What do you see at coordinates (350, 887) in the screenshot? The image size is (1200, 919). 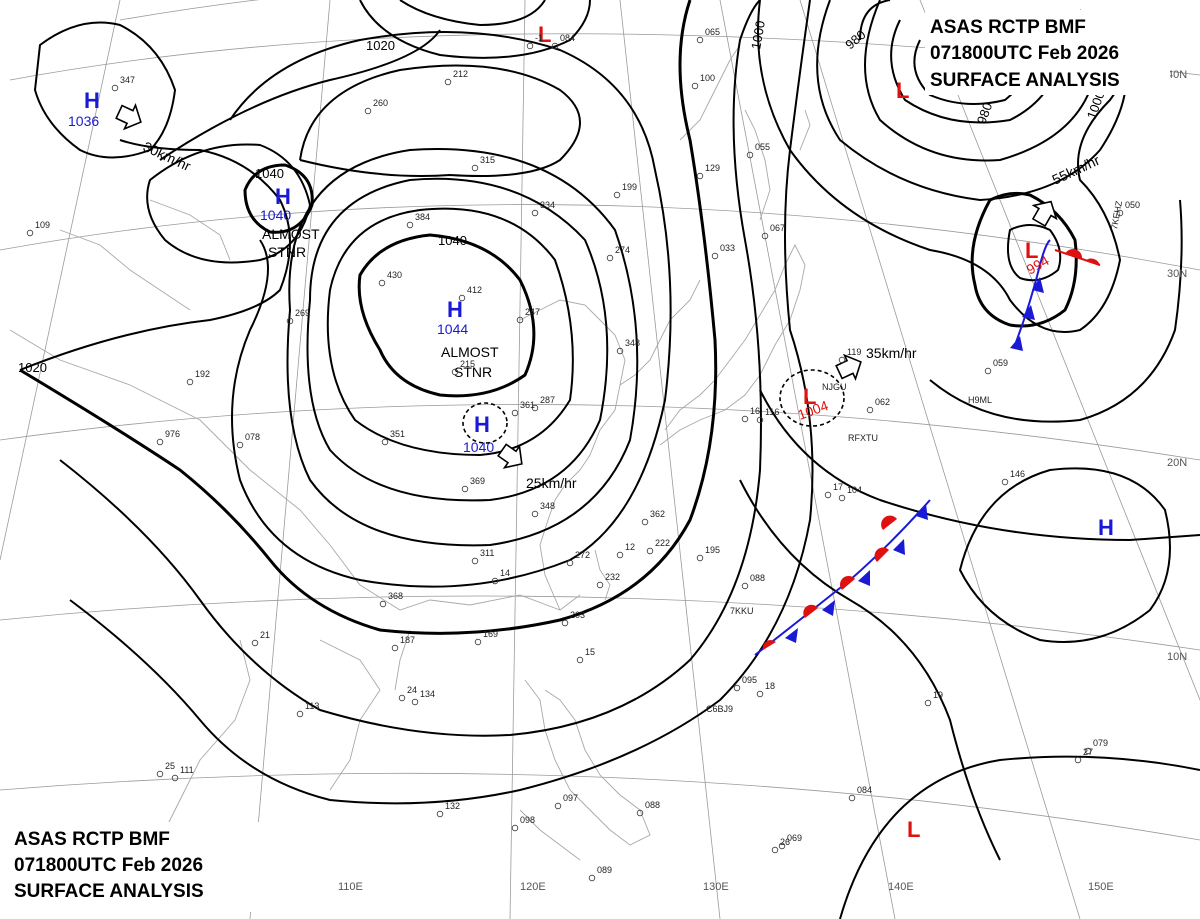 I see `longitude-label: 110E` at bounding box center [350, 887].